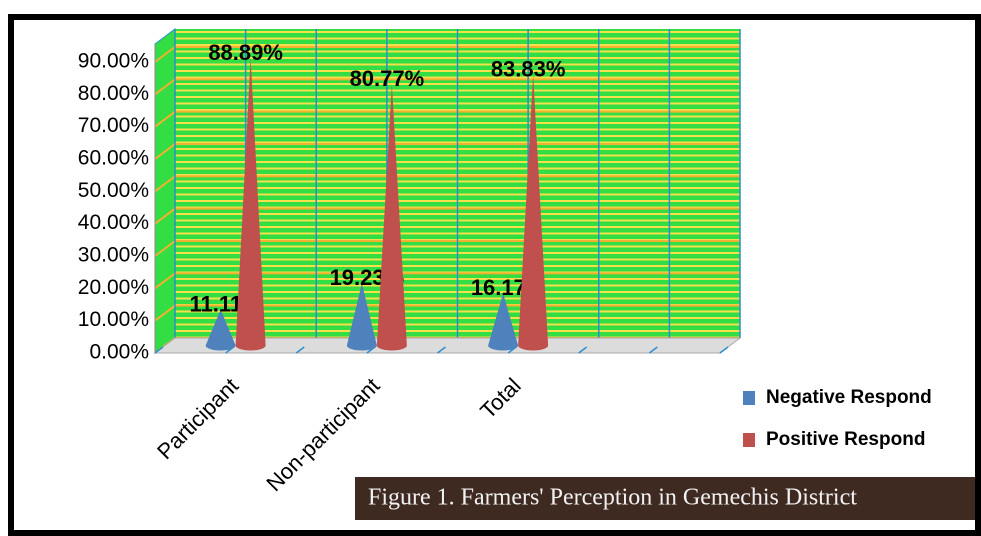  Describe the element at coordinates (113, 158) in the screenshot. I see `y-tick-label: 60.00%` at that location.